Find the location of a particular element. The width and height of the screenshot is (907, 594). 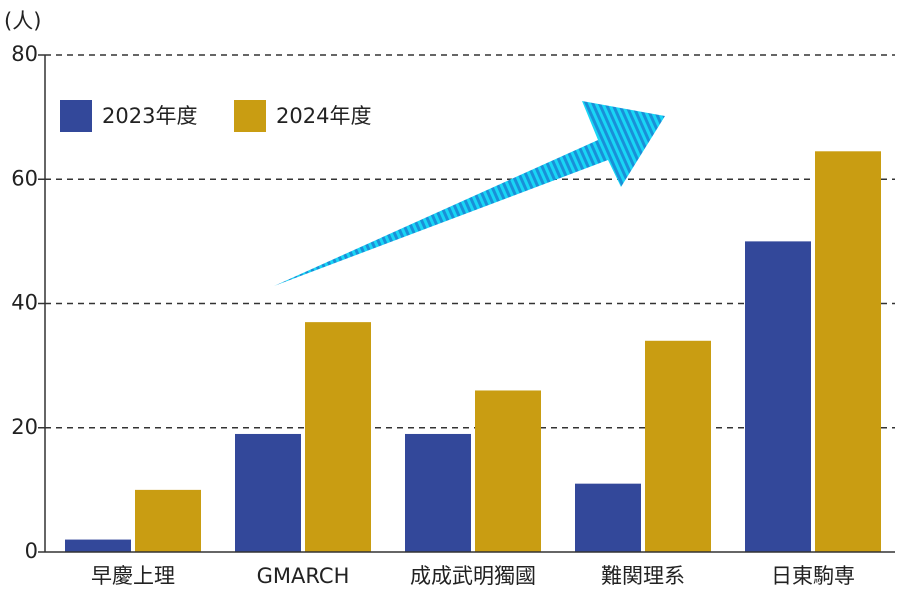

y-tick-label: 20 is located at coordinates (24, 427).